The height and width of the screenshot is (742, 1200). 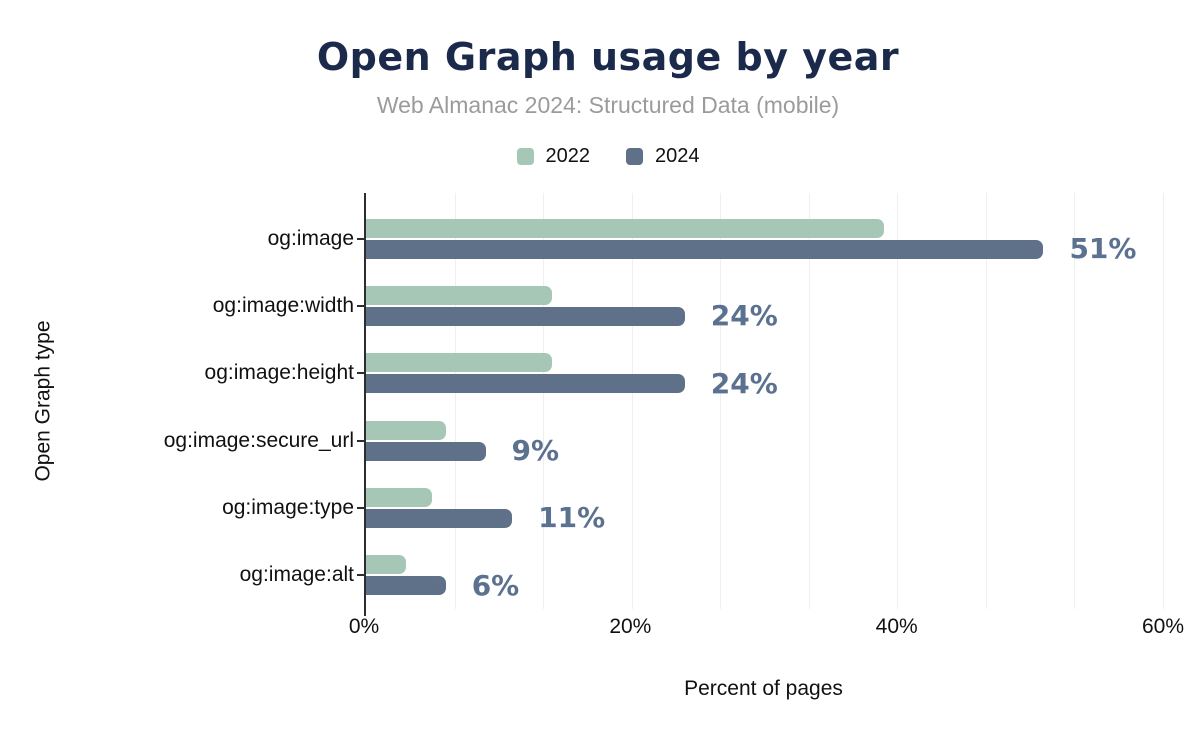 What do you see at coordinates (764, 518) in the screenshot?
I see `bar-line-2024: 11%` at bounding box center [764, 518].